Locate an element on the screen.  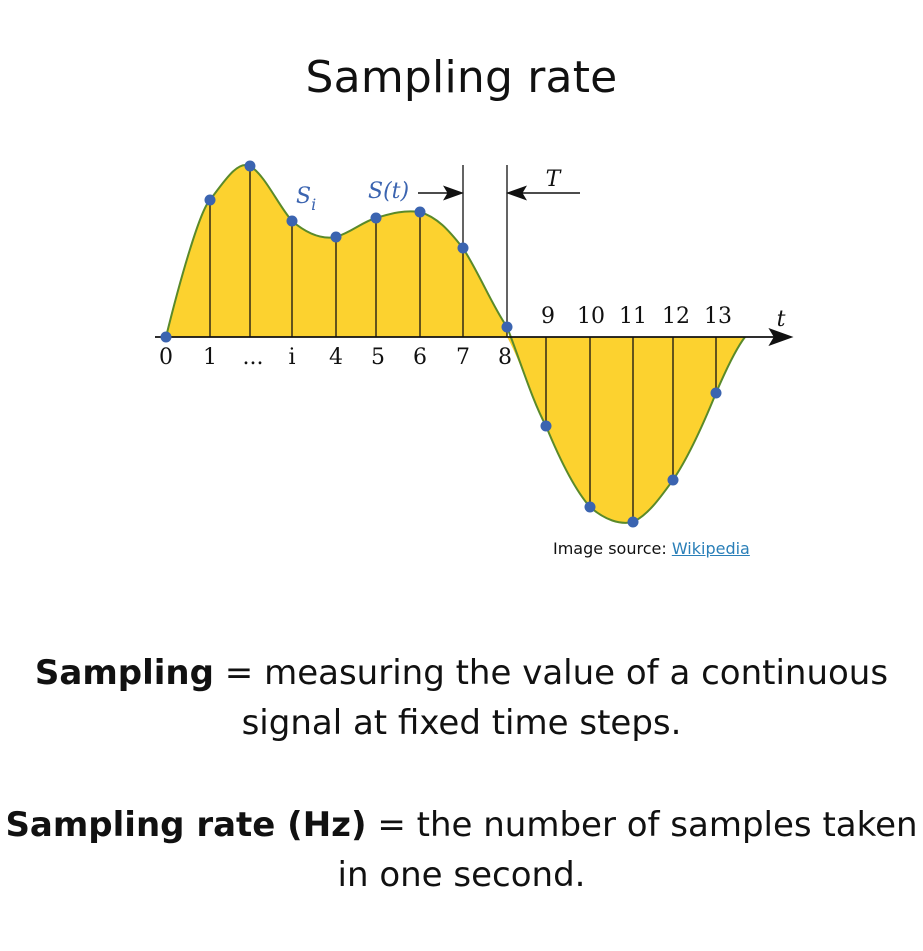
signal-label: S(t) is located at coordinates (388, 191).